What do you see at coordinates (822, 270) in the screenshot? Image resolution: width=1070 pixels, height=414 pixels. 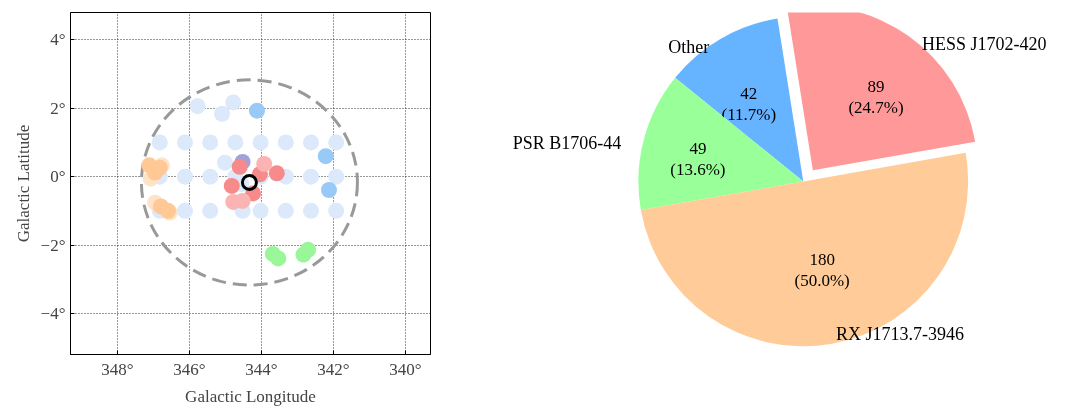 I see `data-label: 180 (50.0%)` at bounding box center [822, 270].